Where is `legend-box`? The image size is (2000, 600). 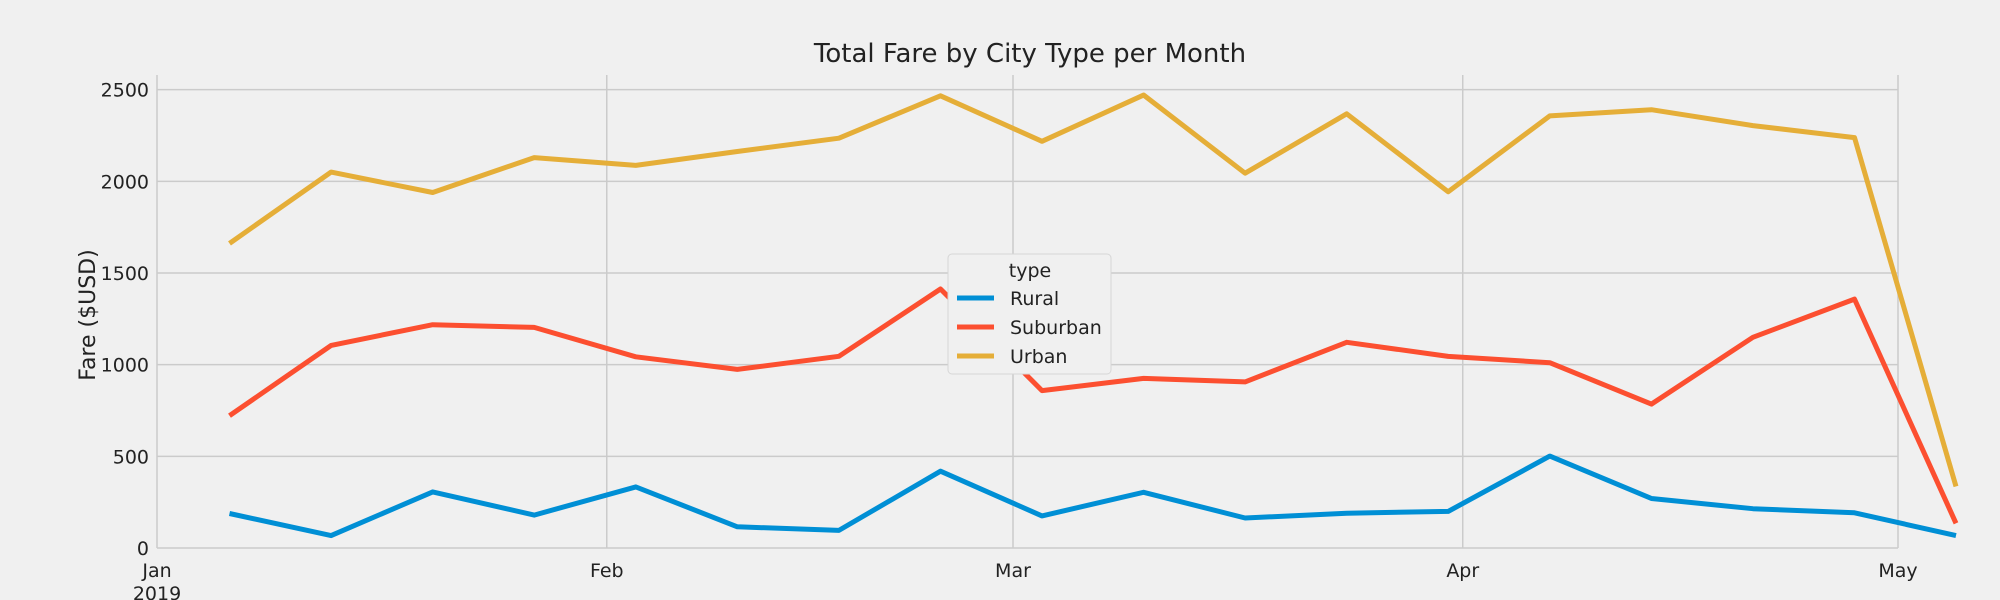
legend-box is located at coordinates (1029, 314).